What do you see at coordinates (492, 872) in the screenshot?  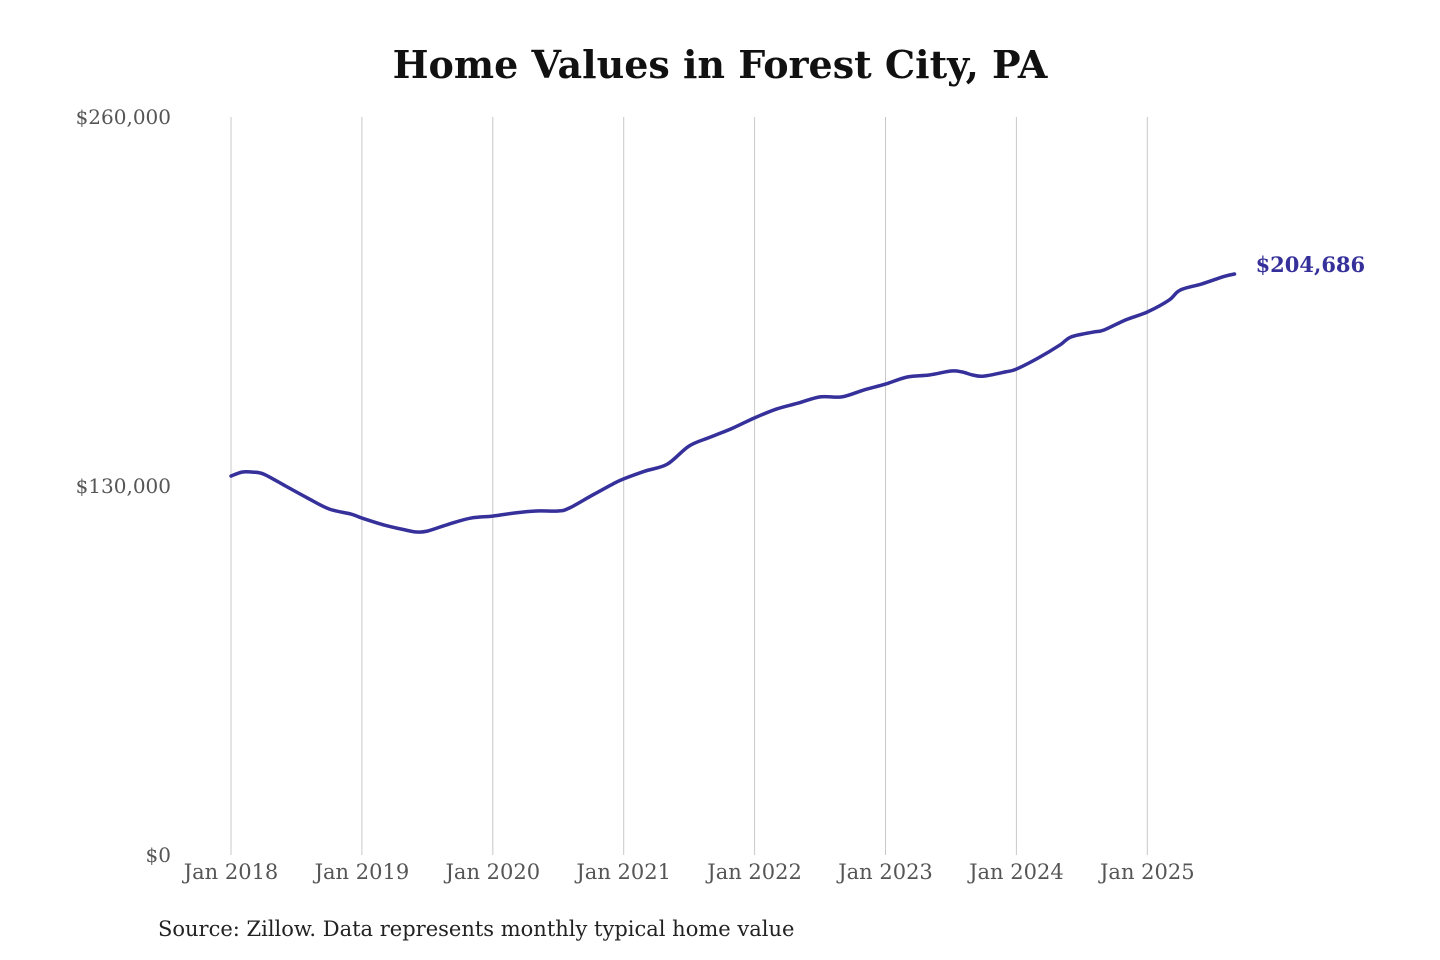 I see `x-tick-label: Jan 2020` at bounding box center [492, 872].